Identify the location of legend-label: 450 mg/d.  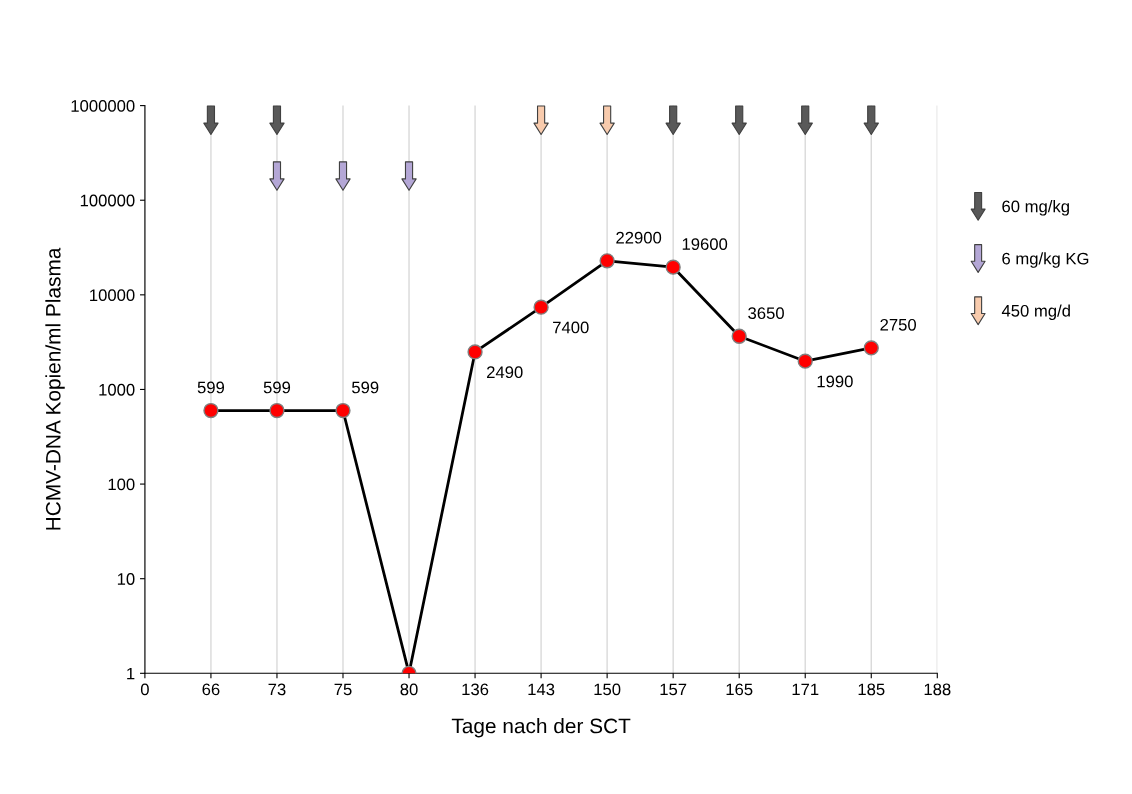
(1035, 312).